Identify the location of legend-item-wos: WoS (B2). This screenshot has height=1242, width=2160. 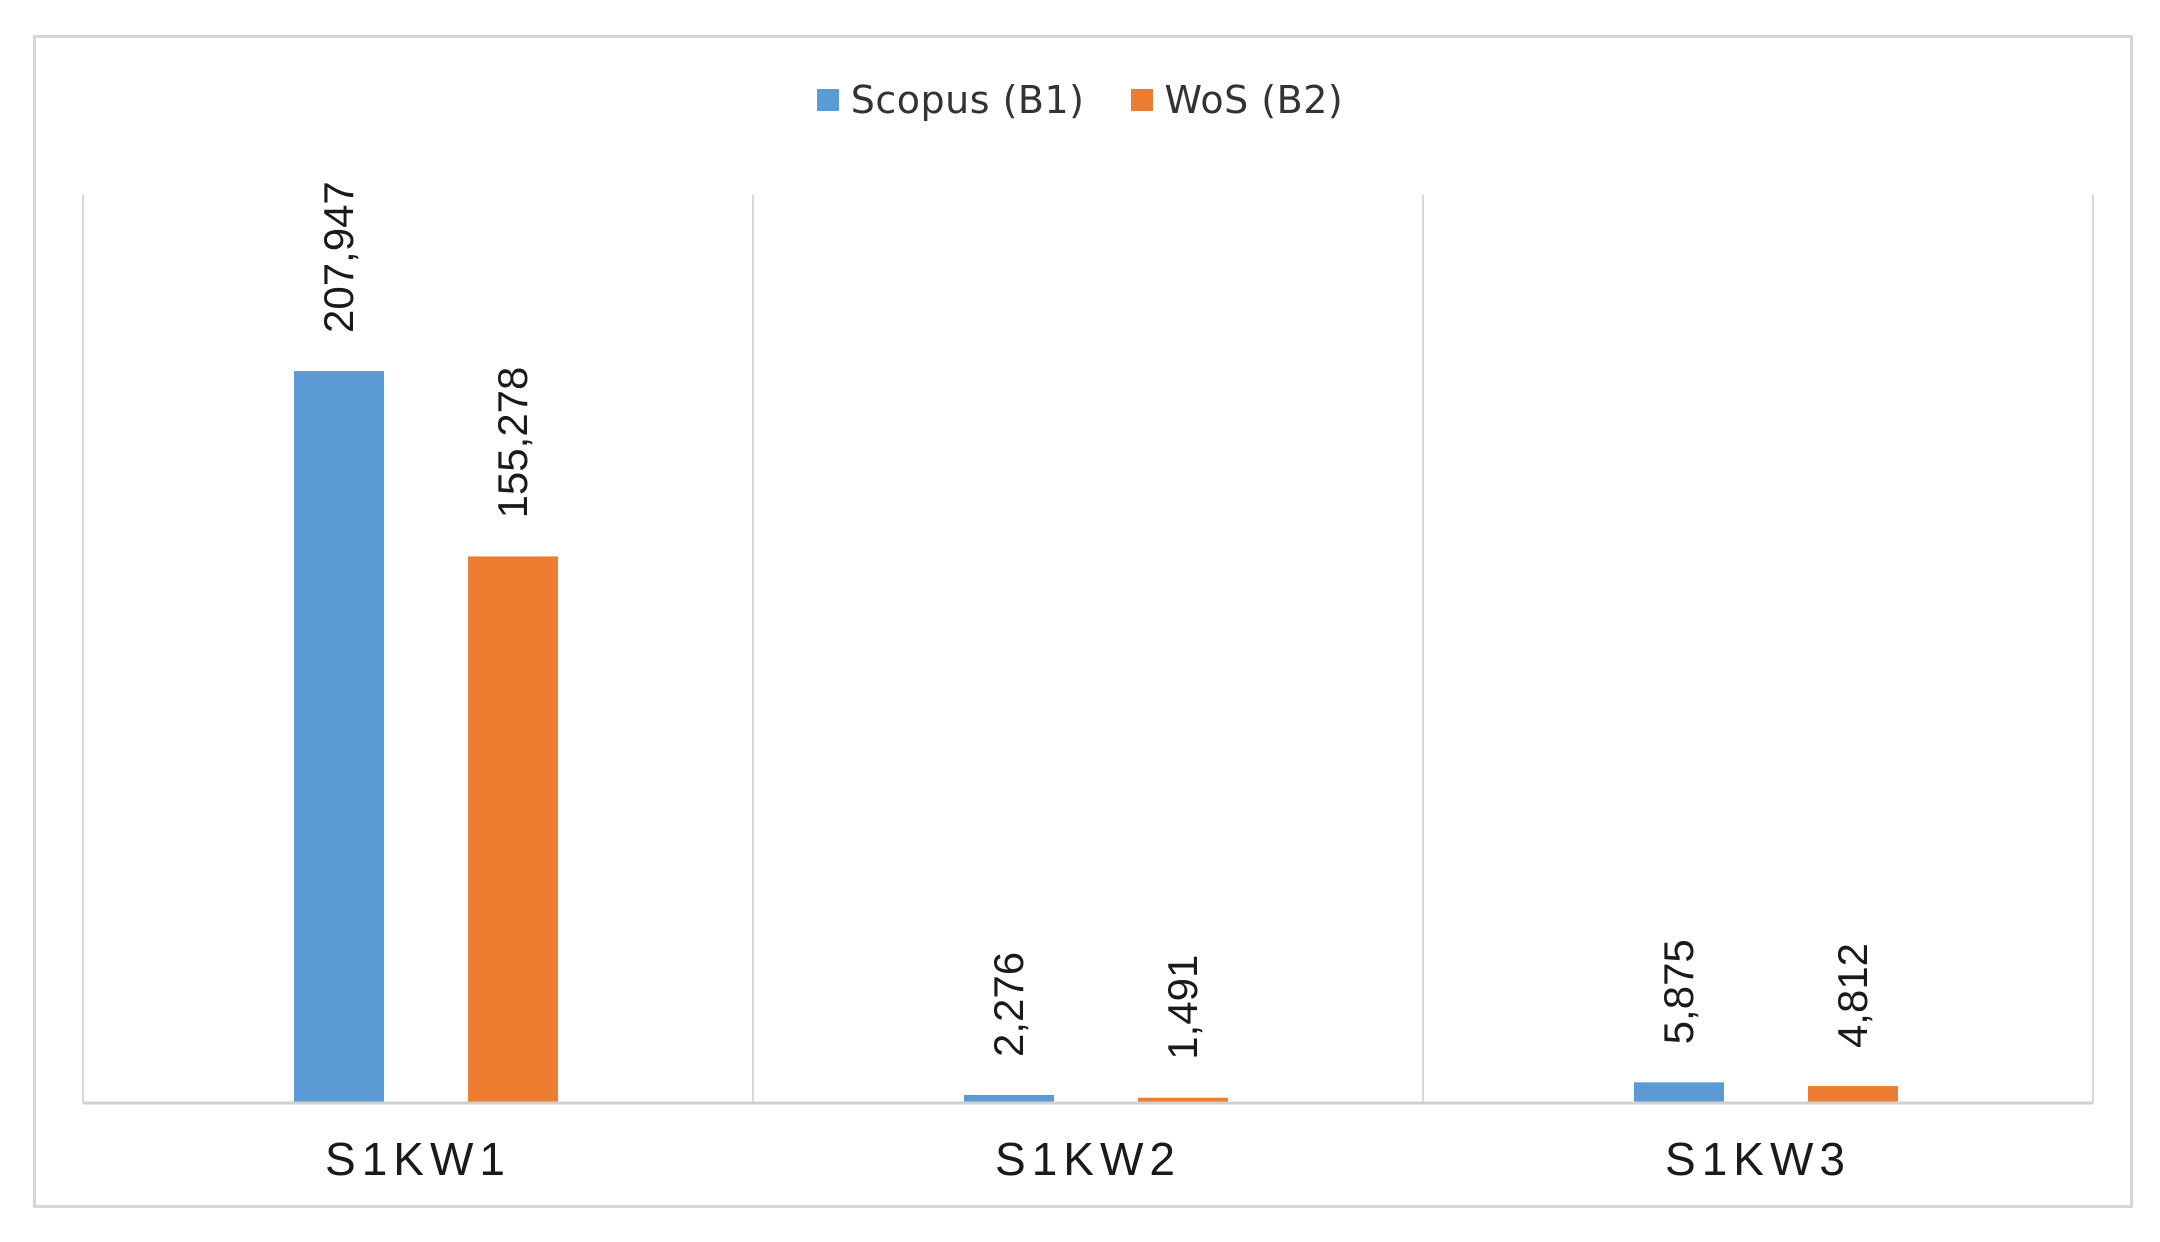
(1237, 100).